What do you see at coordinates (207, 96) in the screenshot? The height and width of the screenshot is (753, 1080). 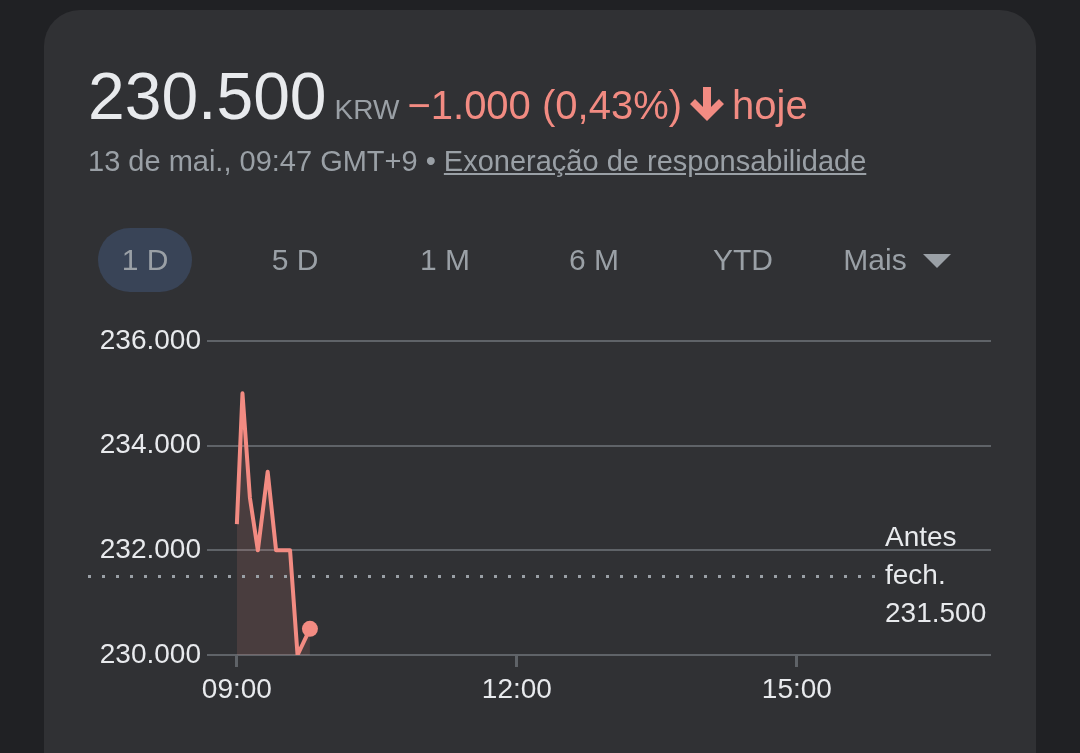 I see `chart-title: 230.500` at bounding box center [207, 96].